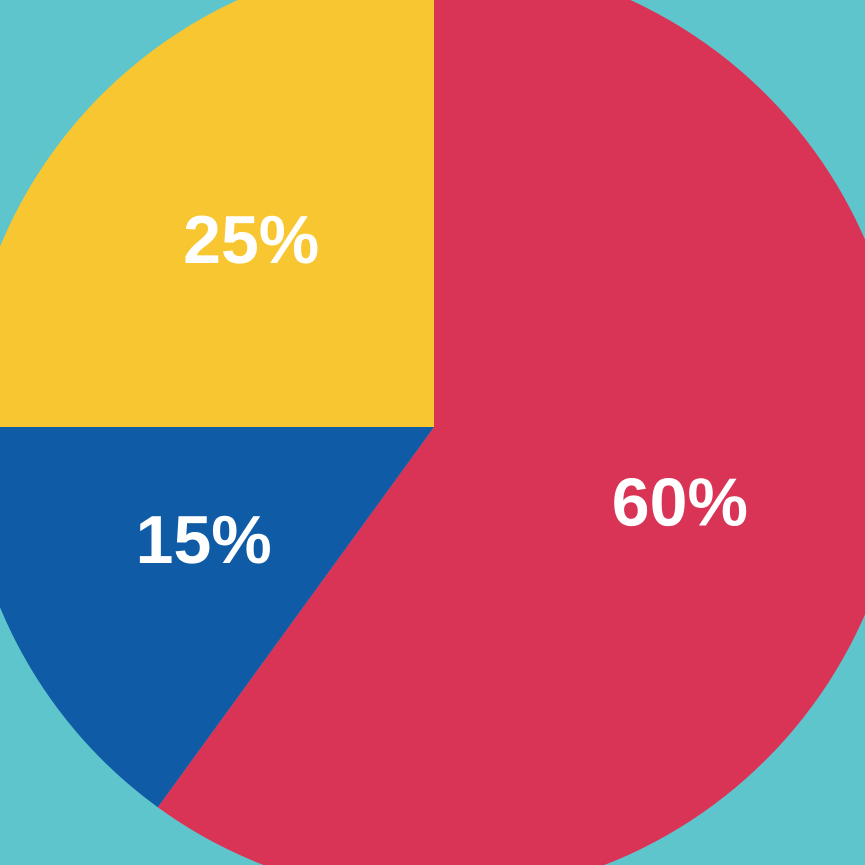 The image size is (865, 865). Describe the element at coordinates (680, 502) in the screenshot. I see `data-label: 60%` at that location.